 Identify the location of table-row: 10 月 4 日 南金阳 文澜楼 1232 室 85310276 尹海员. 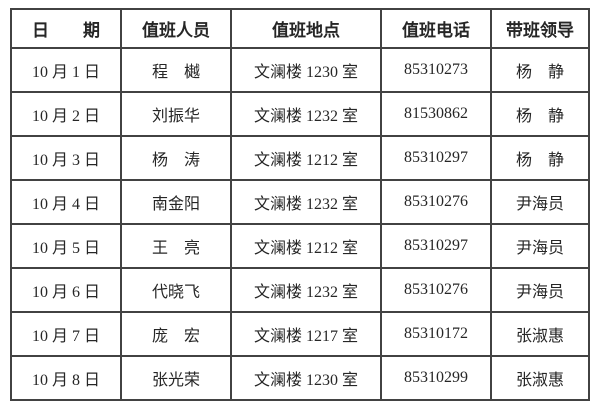
(300, 202).